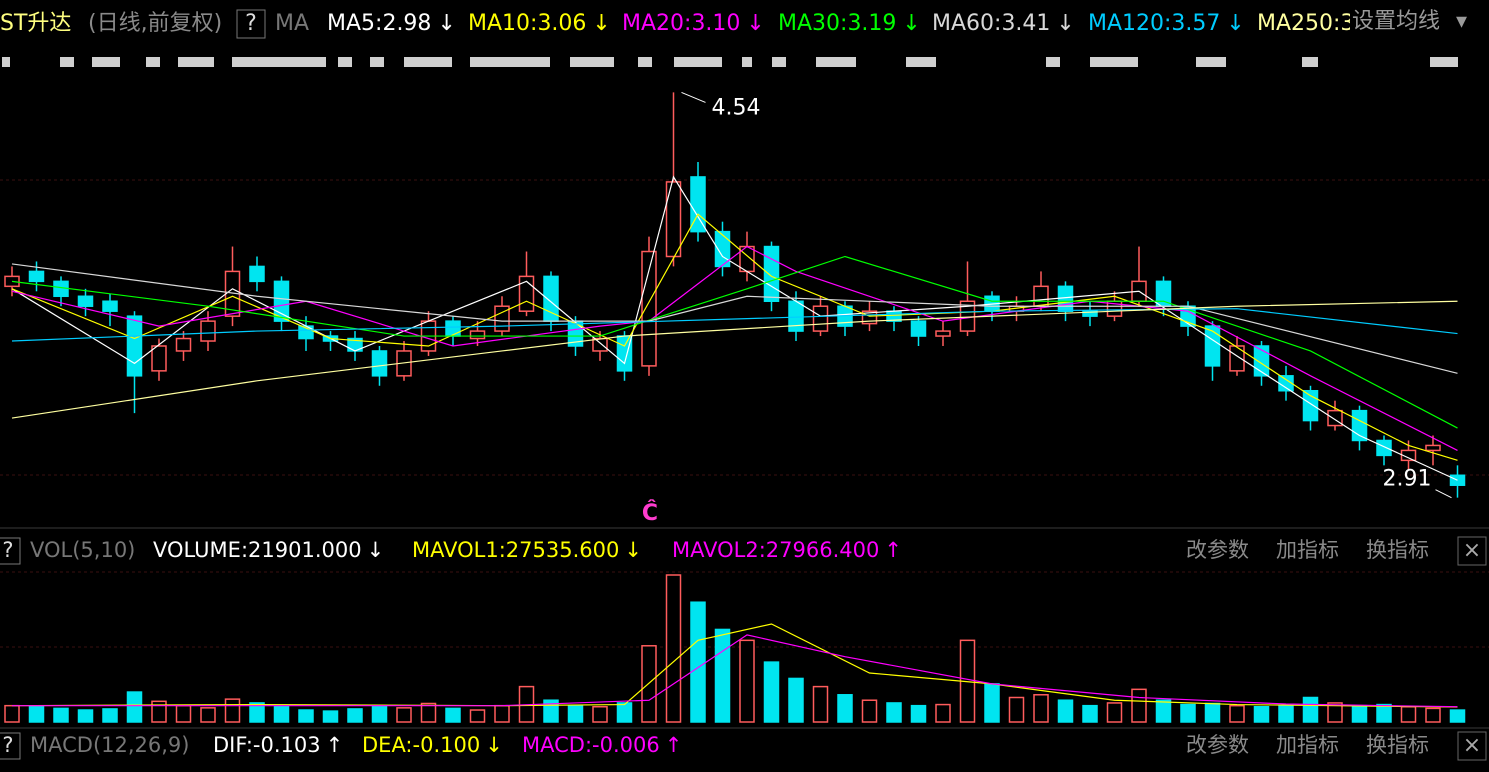 This screenshot has height=772, width=1489. Describe the element at coordinates (421, 745) in the screenshot. I see `indicator-label: DEA:-0.100` at that location.